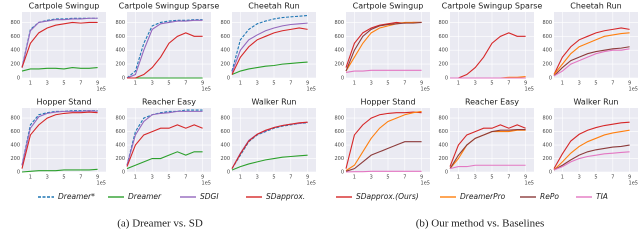 The image size is (640, 240). What do you see at coordinates (160, 224) in the screenshot?
I see `caption: (a) Dreamer vs. SD` at bounding box center [160, 224].